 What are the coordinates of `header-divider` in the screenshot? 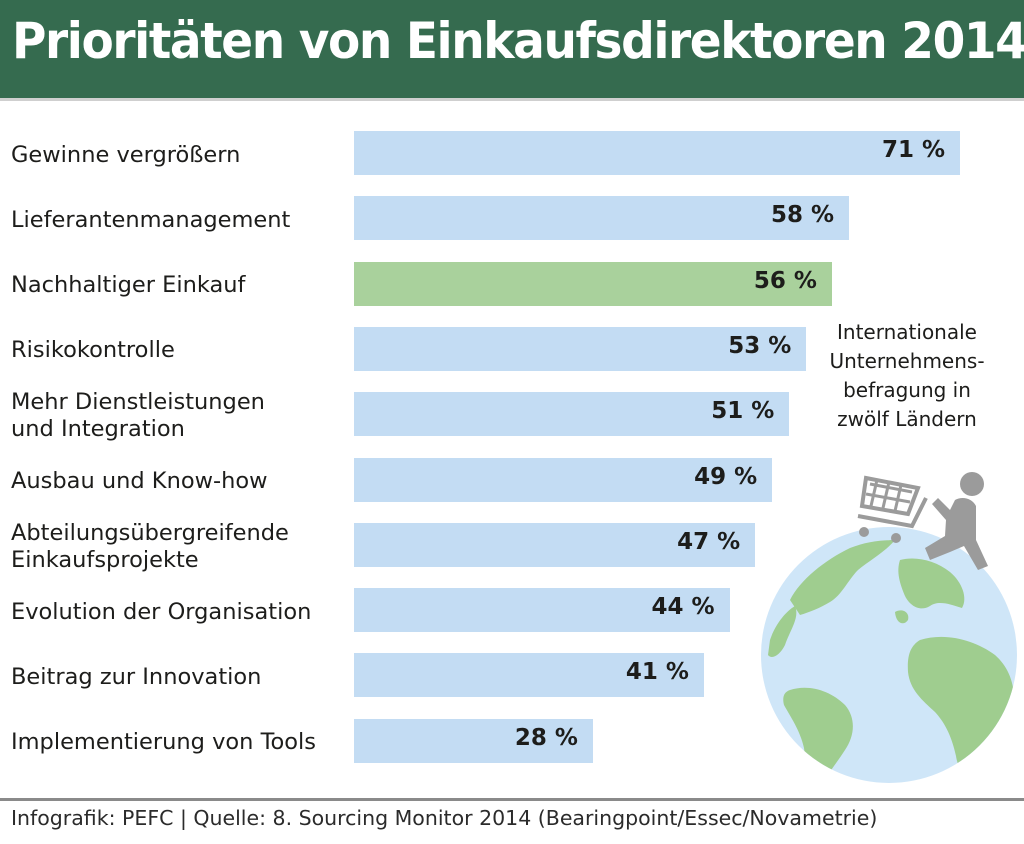 It's located at (512, 99).